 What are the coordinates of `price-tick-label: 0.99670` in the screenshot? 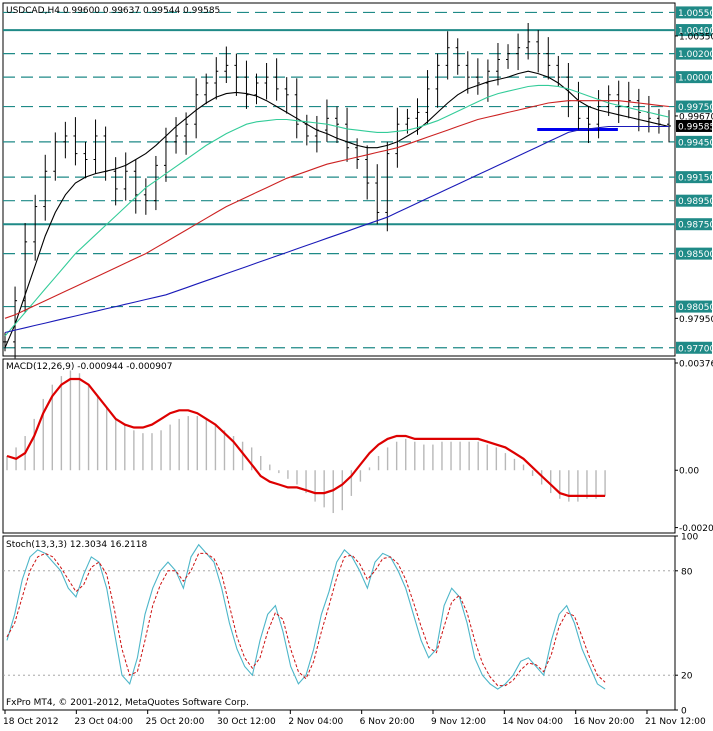 It's located at (696, 117).